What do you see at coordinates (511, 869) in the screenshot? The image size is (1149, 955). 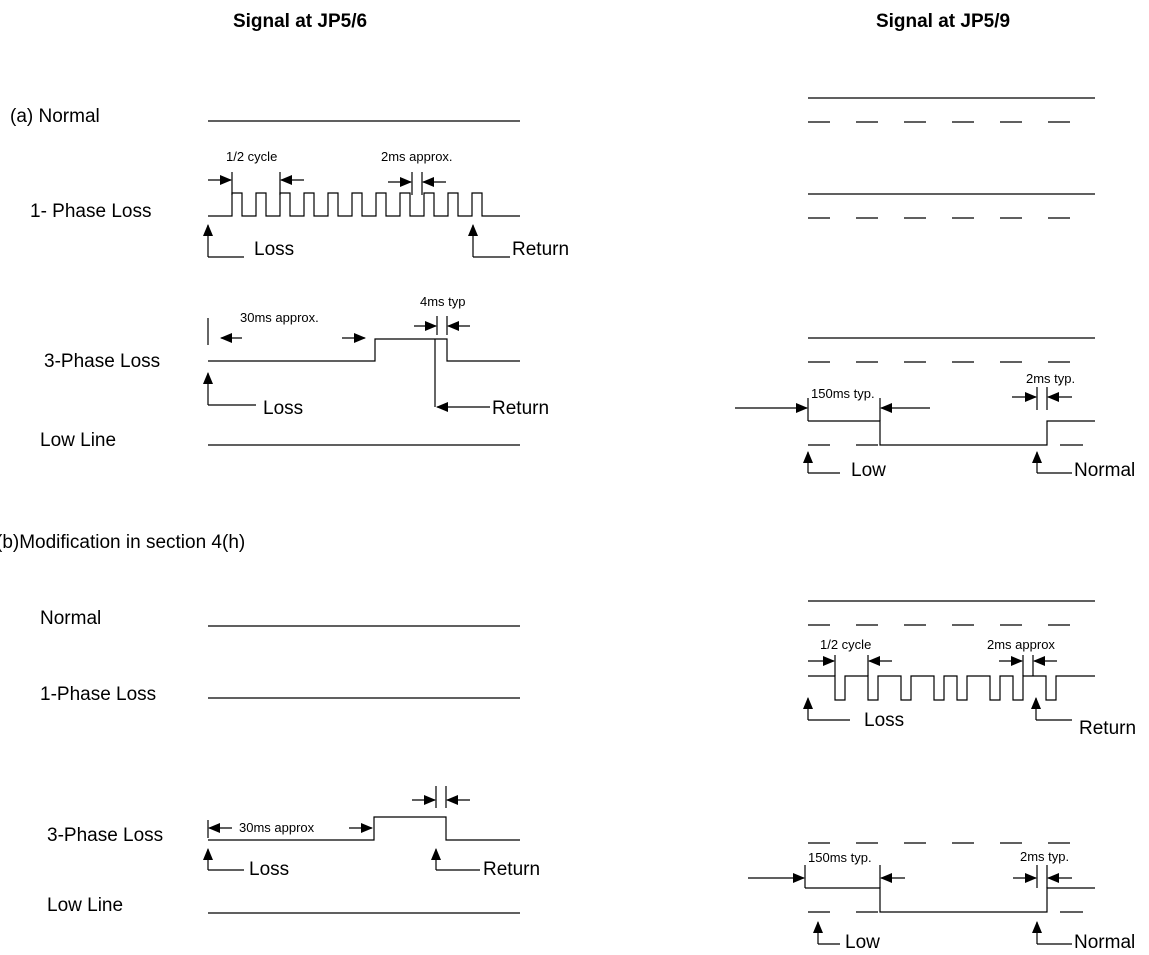 I see `b-label-return: Return` at bounding box center [511, 869].